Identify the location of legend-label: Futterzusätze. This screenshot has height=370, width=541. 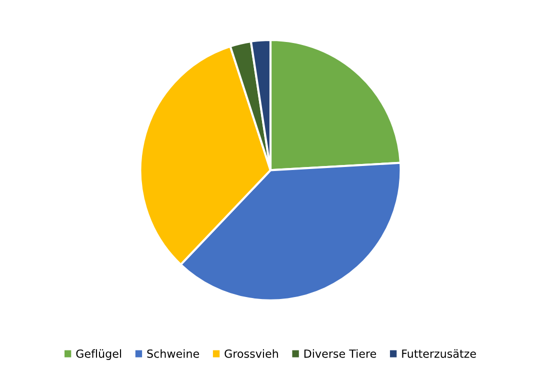
(439, 353).